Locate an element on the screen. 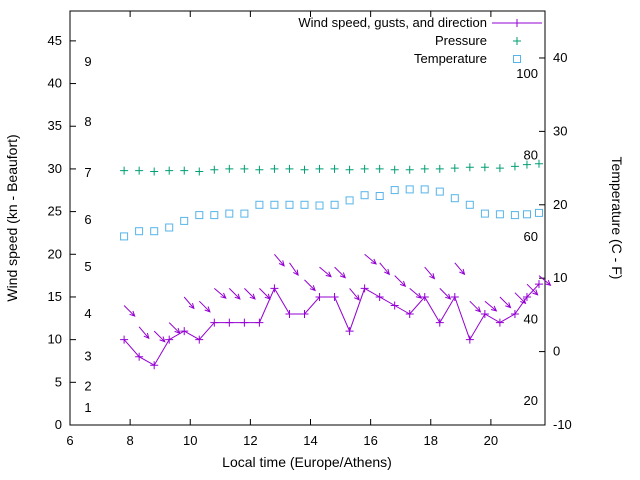 This screenshot has width=640, height=480. fahrenheit-scale-label: 60 is located at coordinates (531, 236).